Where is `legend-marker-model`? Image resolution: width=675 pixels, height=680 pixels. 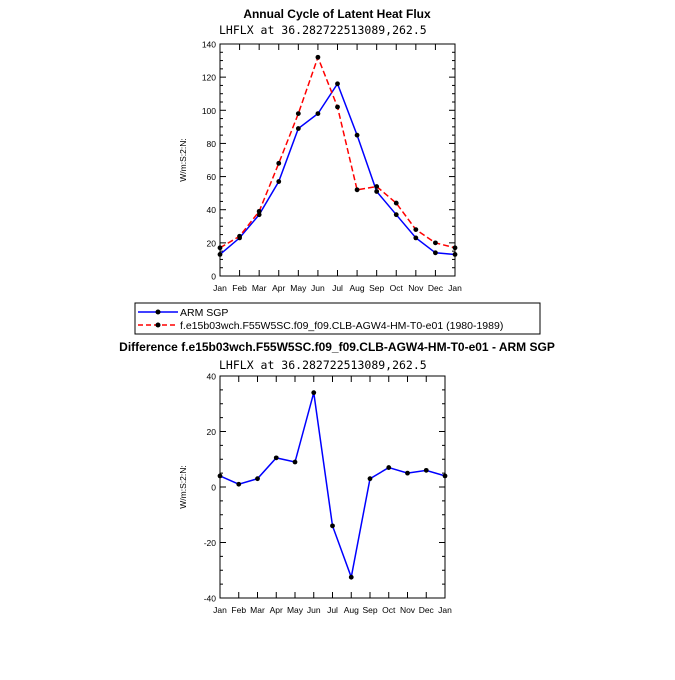 legend-marker-model is located at coordinates (158, 325).